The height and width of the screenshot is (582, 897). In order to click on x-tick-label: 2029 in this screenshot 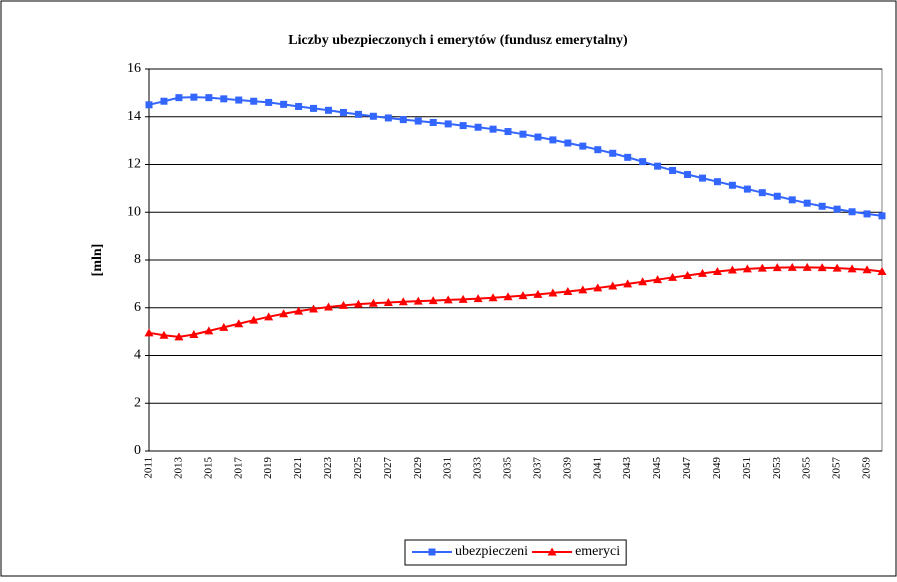, I will do `click(418, 468)`.